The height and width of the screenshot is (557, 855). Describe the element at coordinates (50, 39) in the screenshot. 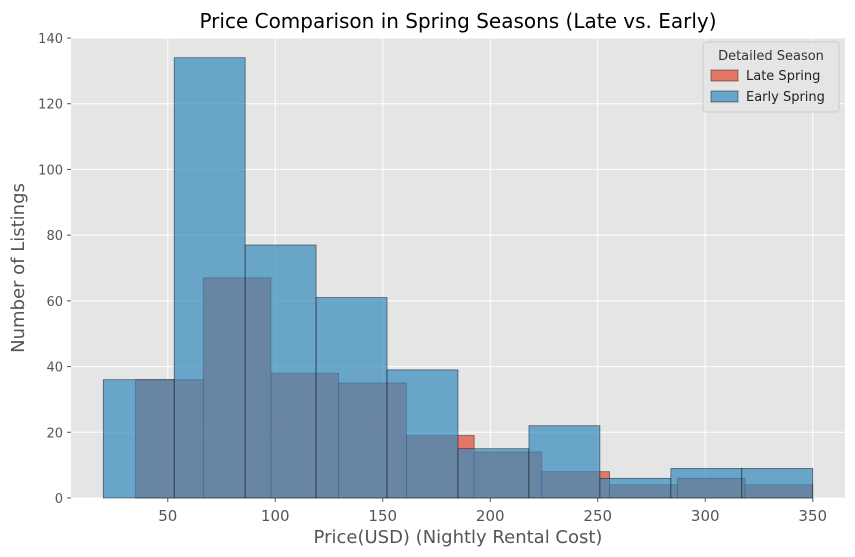

I see `y-tick-label: 140` at that location.